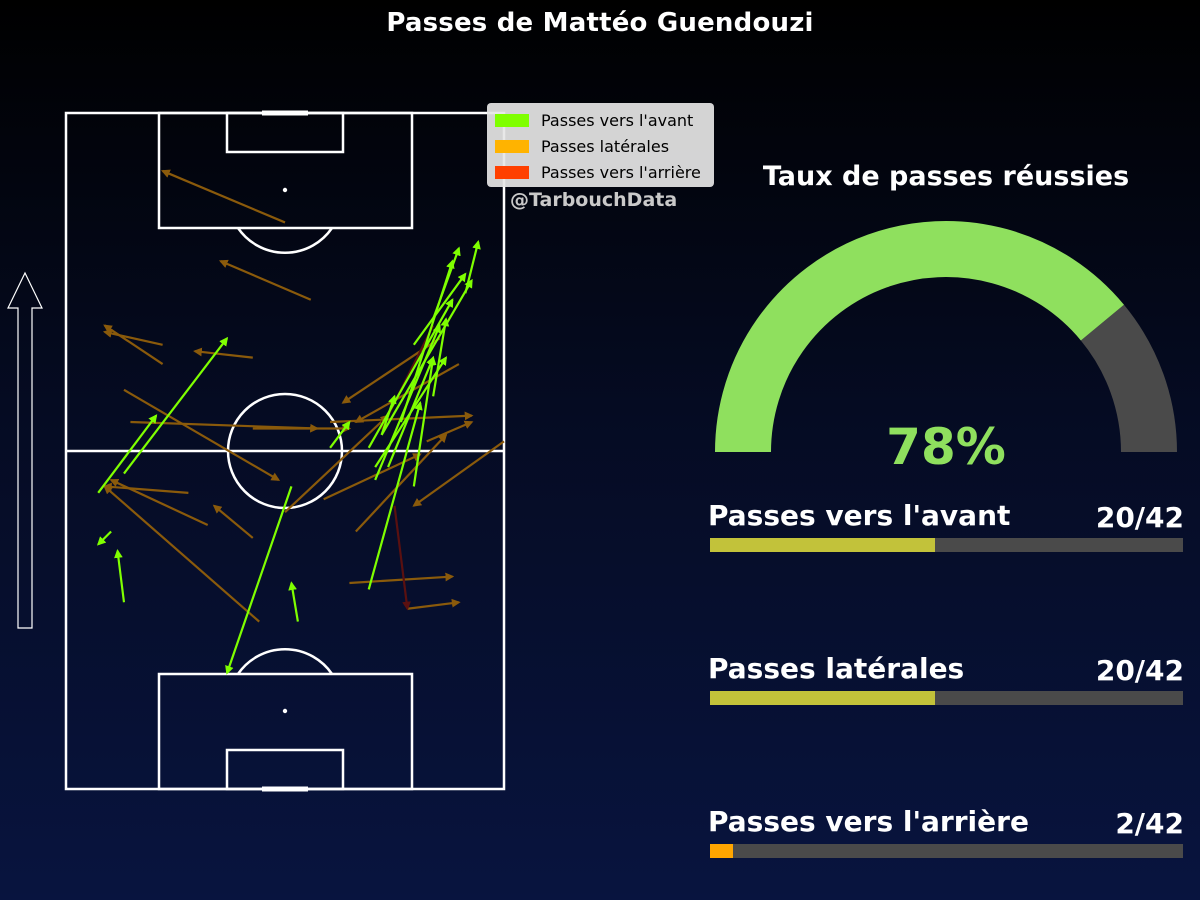 The image size is (1200, 900). Describe the element at coordinates (1149, 823) in the screenshot. I see `stat-backward-value: 2/42` at that location.